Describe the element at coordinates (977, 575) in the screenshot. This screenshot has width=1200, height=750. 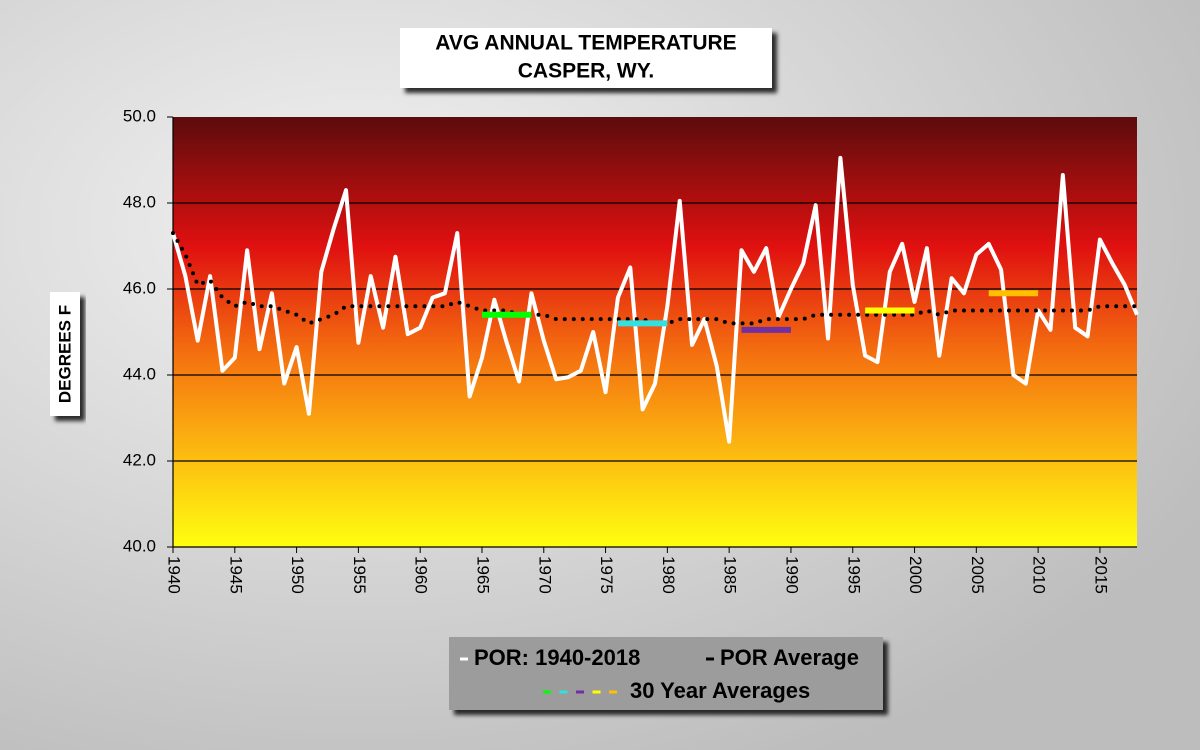
I see `x-tick-label: 2005` at that location.